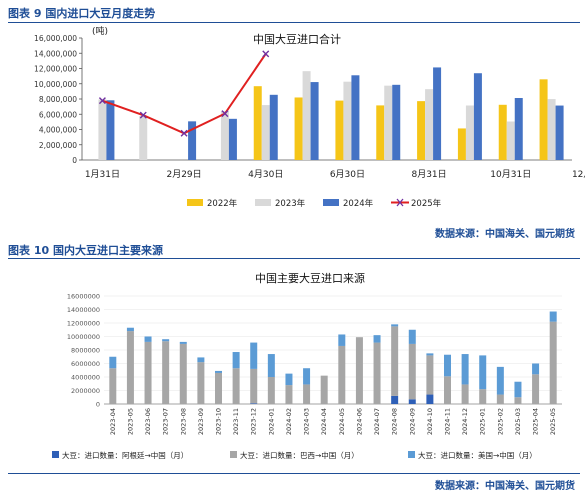 This screenshot has width=585, height=491. What do you see at coordinates (58, 114) in the screenshot?
I see `y-tick-label: 6,000,000` at bounding box center [58, 114].